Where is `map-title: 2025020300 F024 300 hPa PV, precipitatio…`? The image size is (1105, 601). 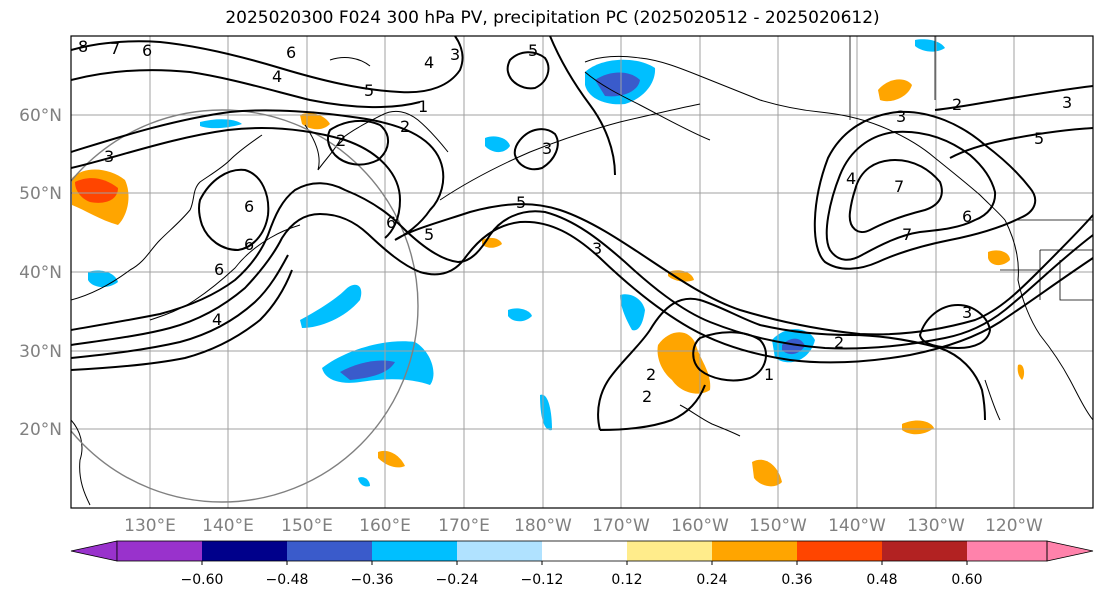
map-title: 2025020300 F024 300 hPa PV, precipitatio… is located at coordinates (552, 18).